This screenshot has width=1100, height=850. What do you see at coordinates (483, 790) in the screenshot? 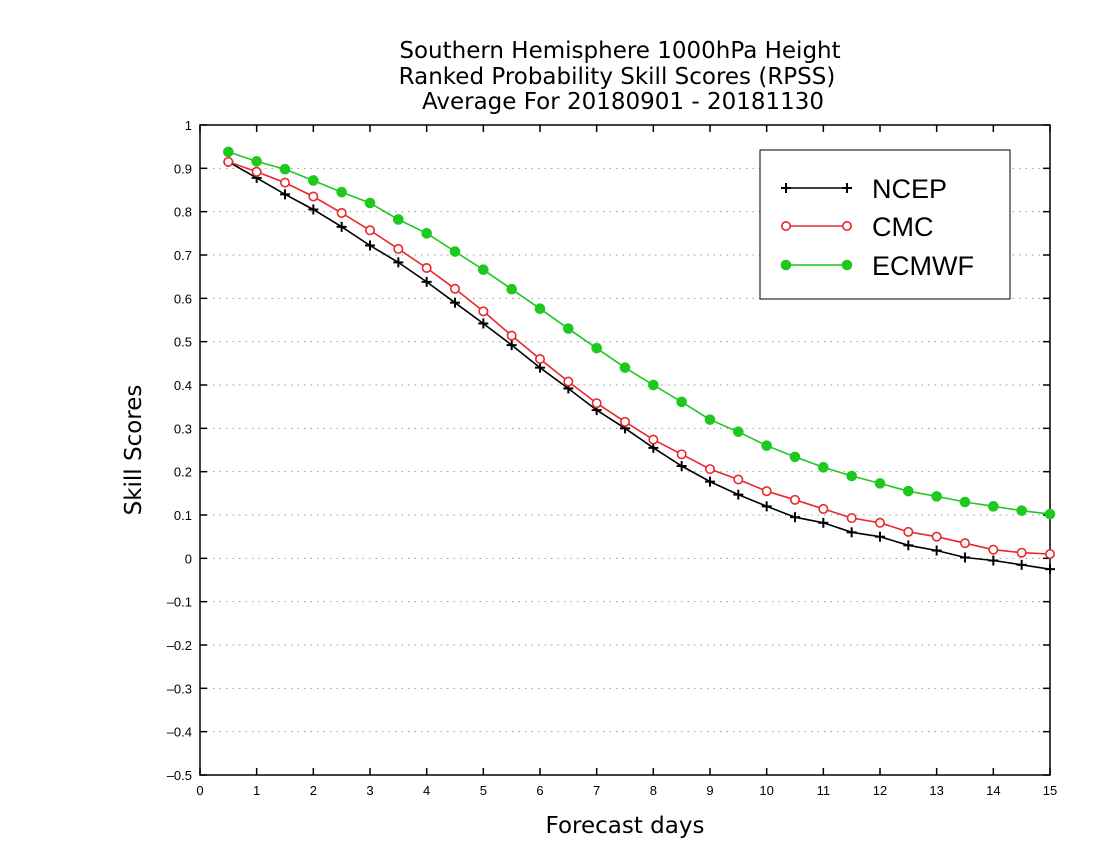
I see `x-tick-label: 5` at bounding box center [483, 790].